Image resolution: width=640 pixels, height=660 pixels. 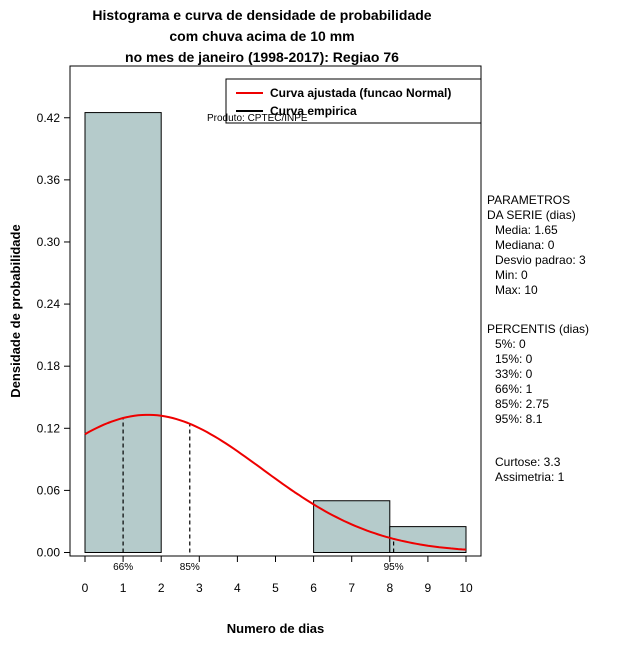 What do you see at coordinates (277, 575) in the screenshot?
I see `x-axis: 0 1 2 3 4 5 6 7 8 9 10` at bounding box center [277, 575].